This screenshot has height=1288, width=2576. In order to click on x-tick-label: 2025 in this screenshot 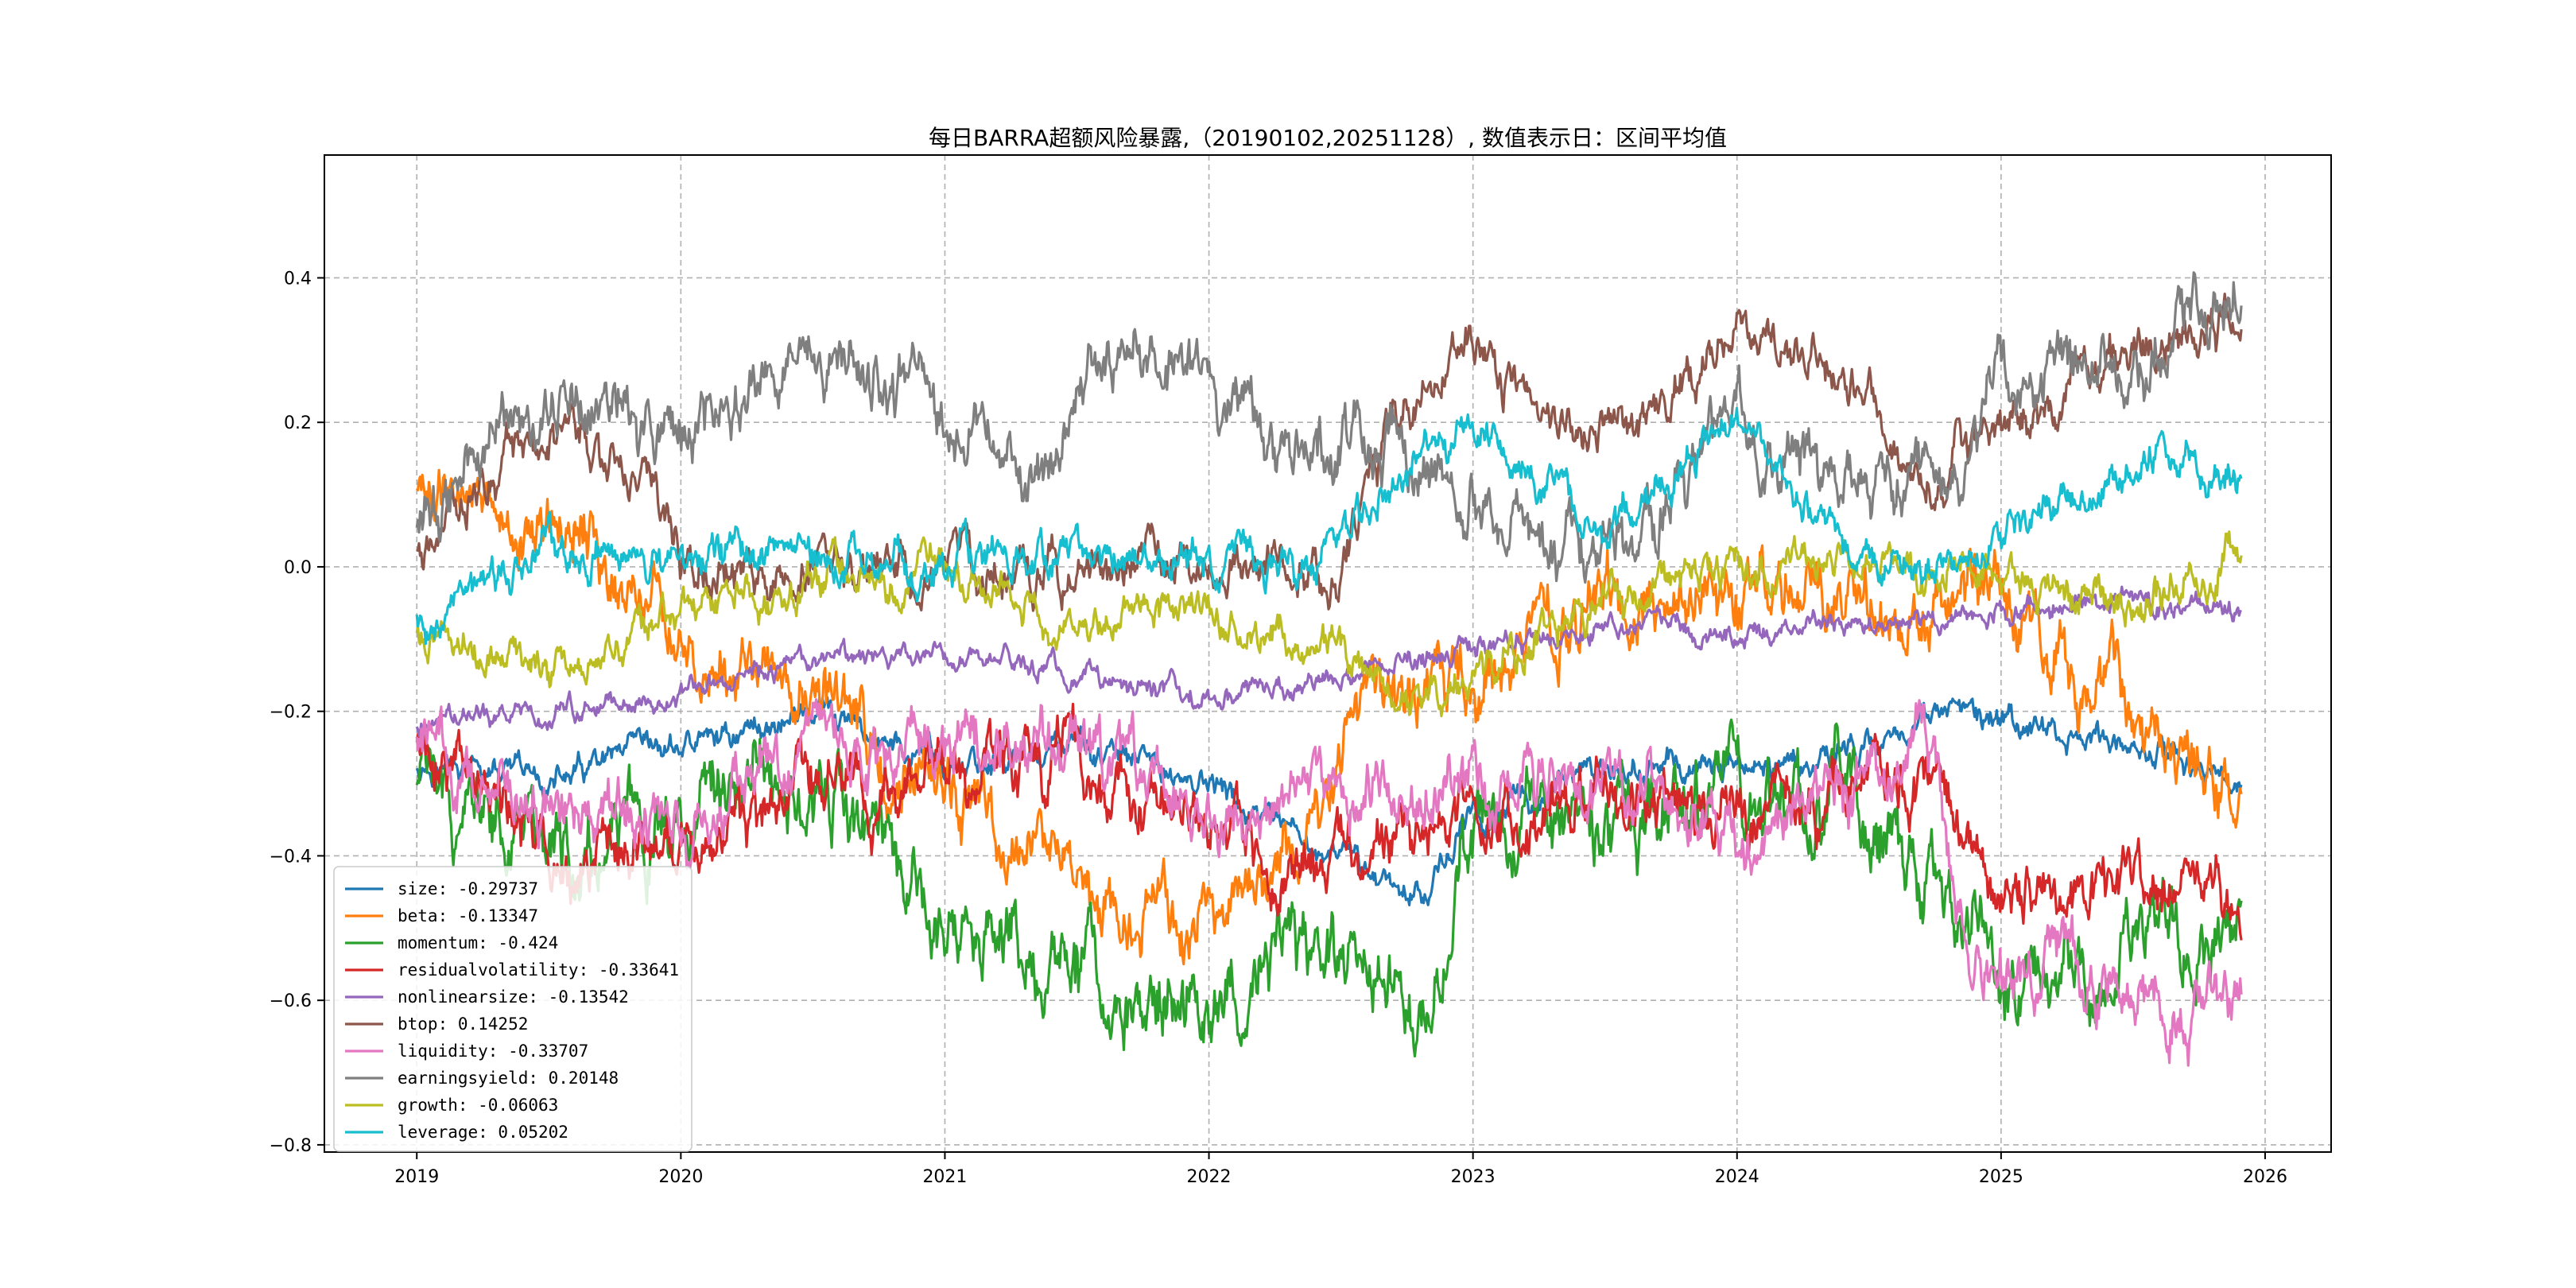, I will do `click(2001, 1177)`.